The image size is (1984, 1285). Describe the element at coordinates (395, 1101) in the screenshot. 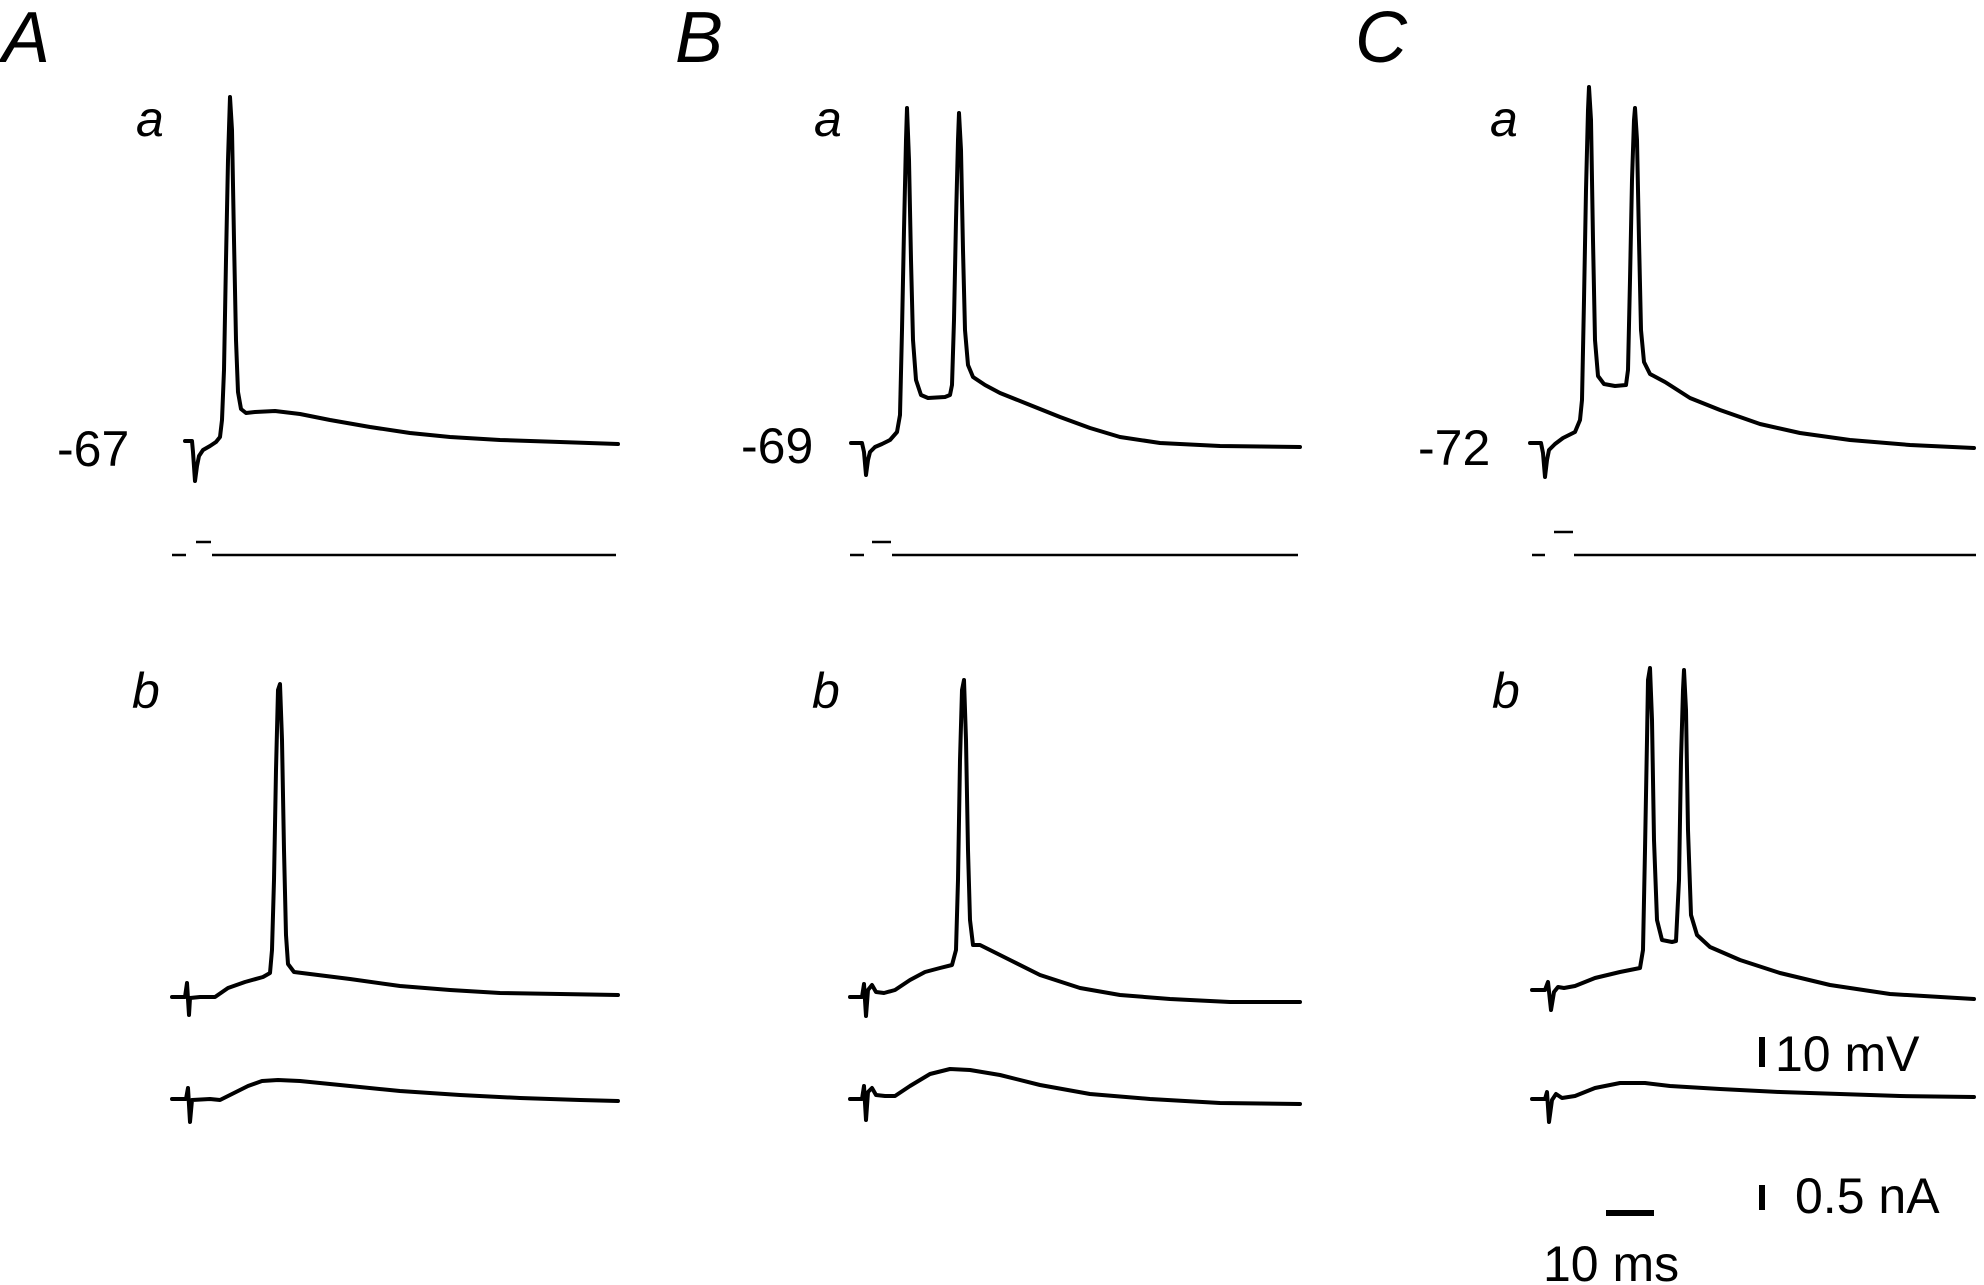

I see `panel-a-sub-b-current-trace` at that location.